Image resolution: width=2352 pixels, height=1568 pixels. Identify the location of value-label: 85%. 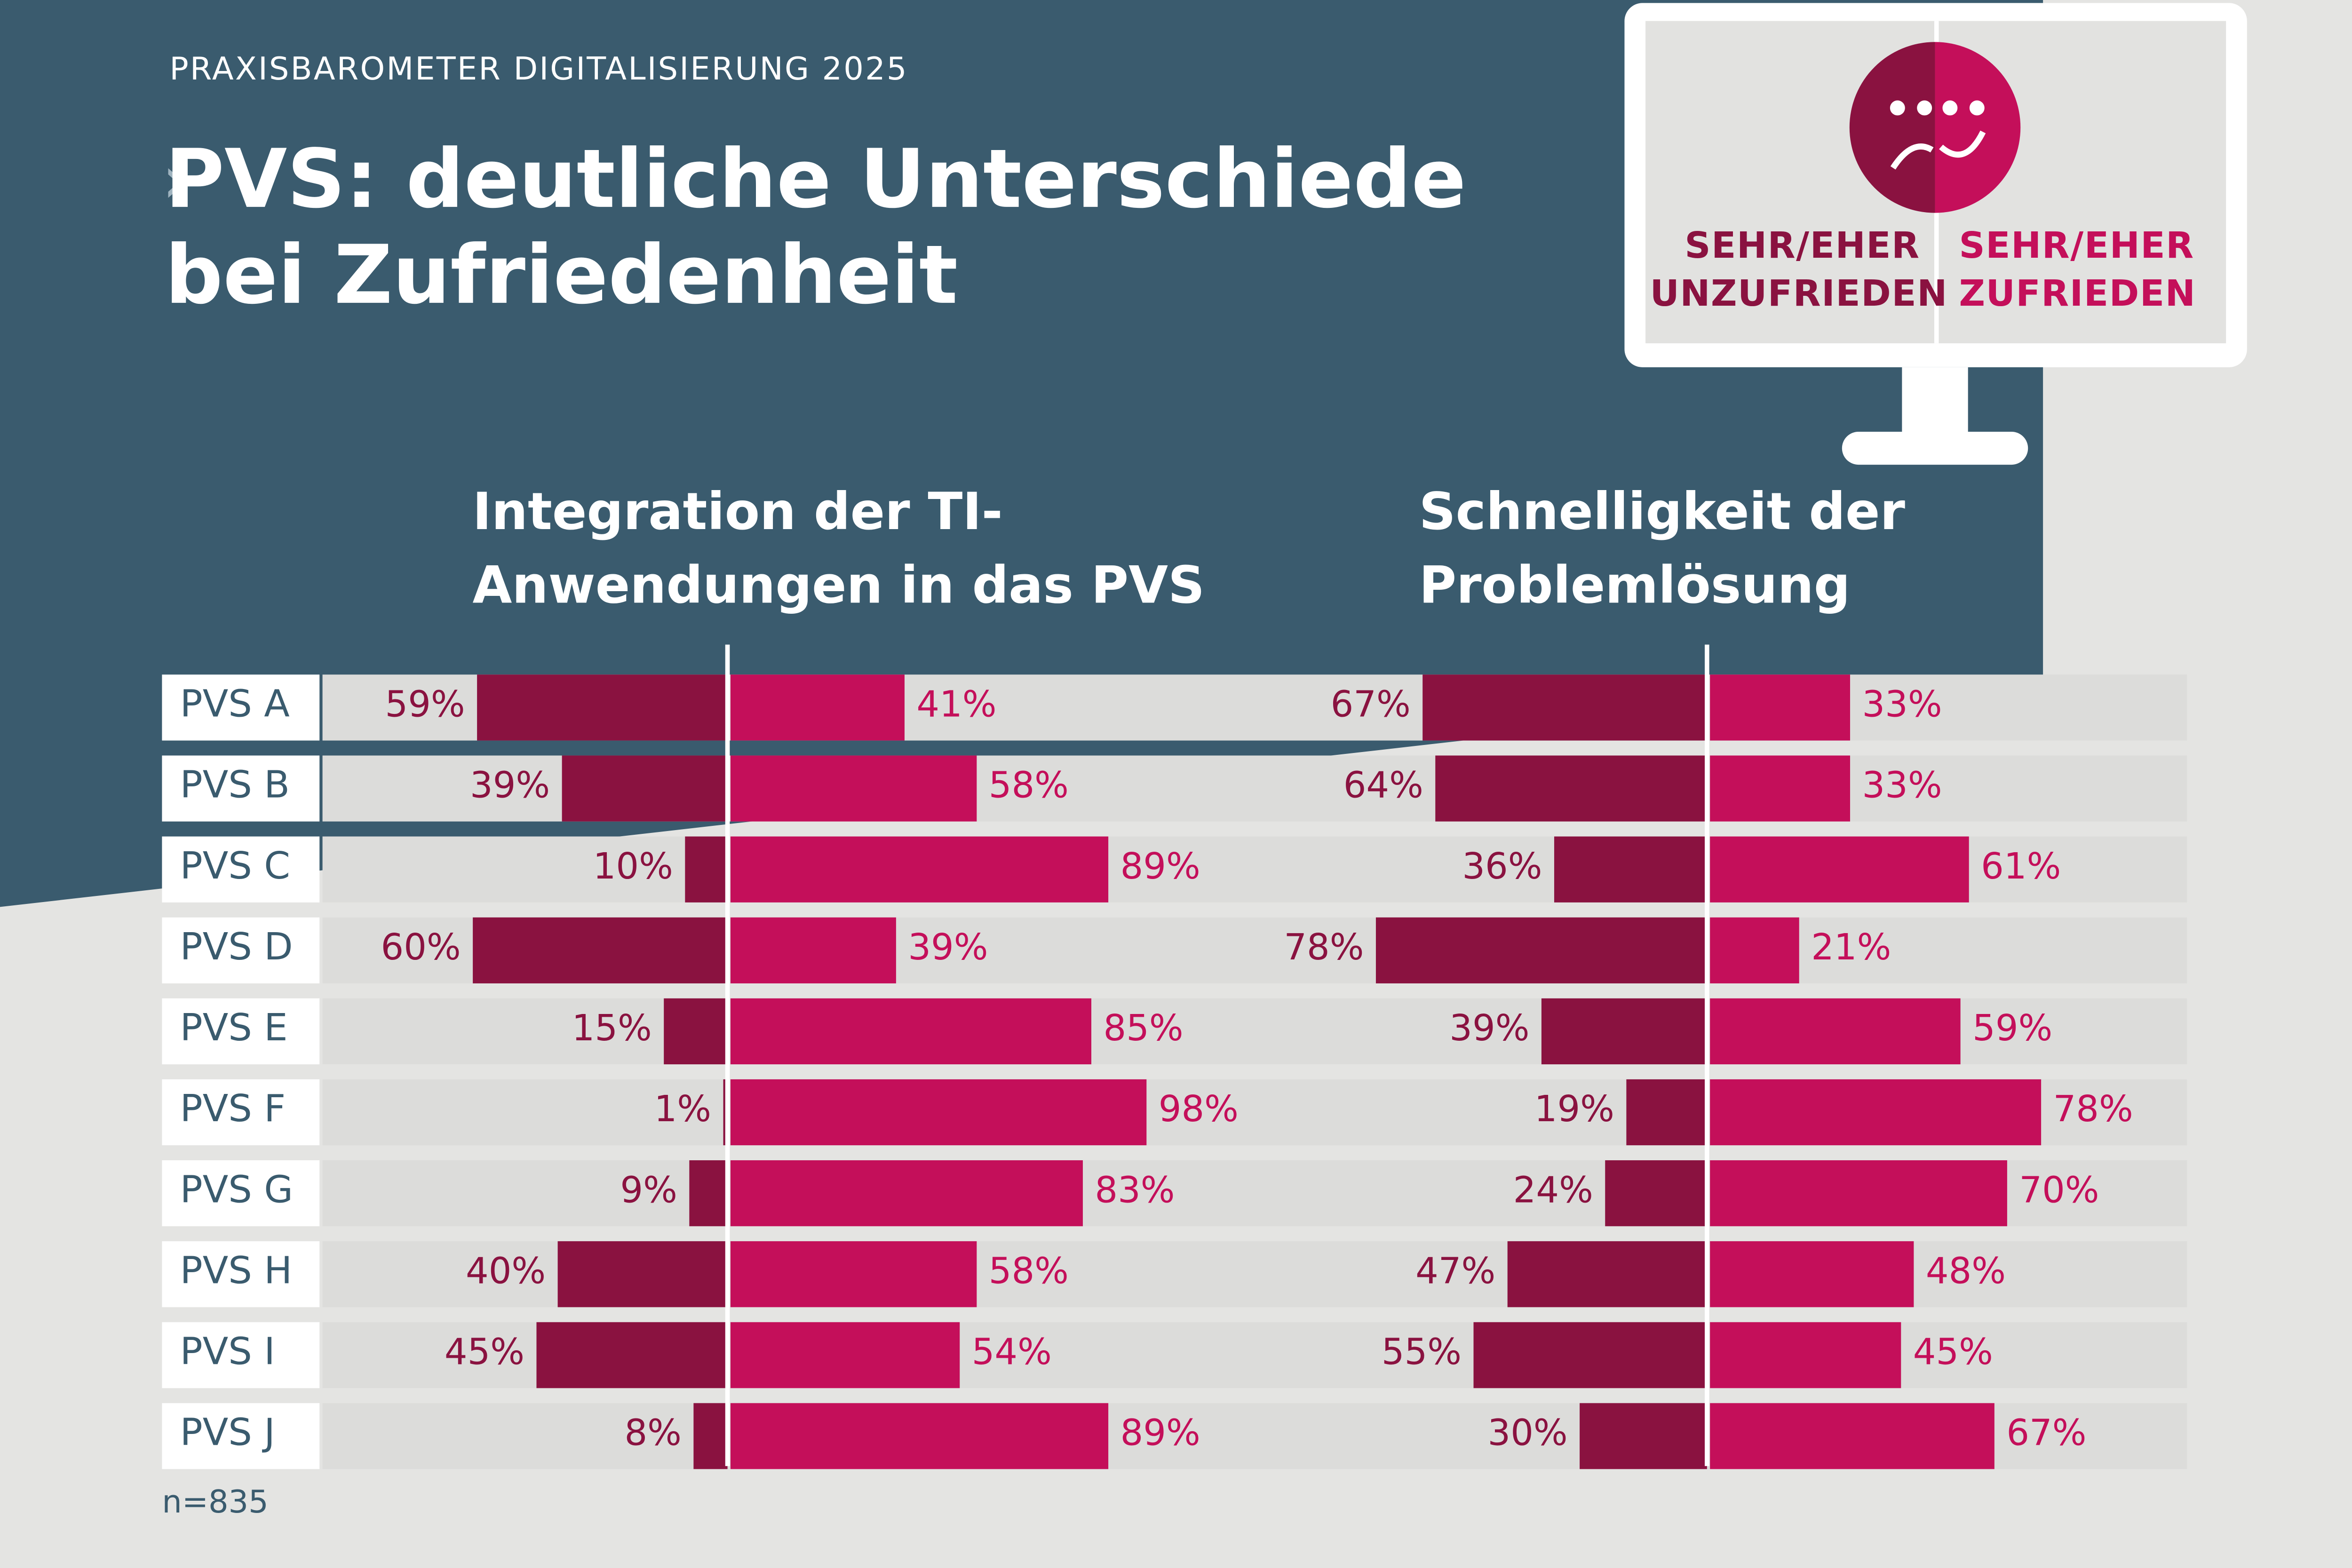
(1143, 1029).